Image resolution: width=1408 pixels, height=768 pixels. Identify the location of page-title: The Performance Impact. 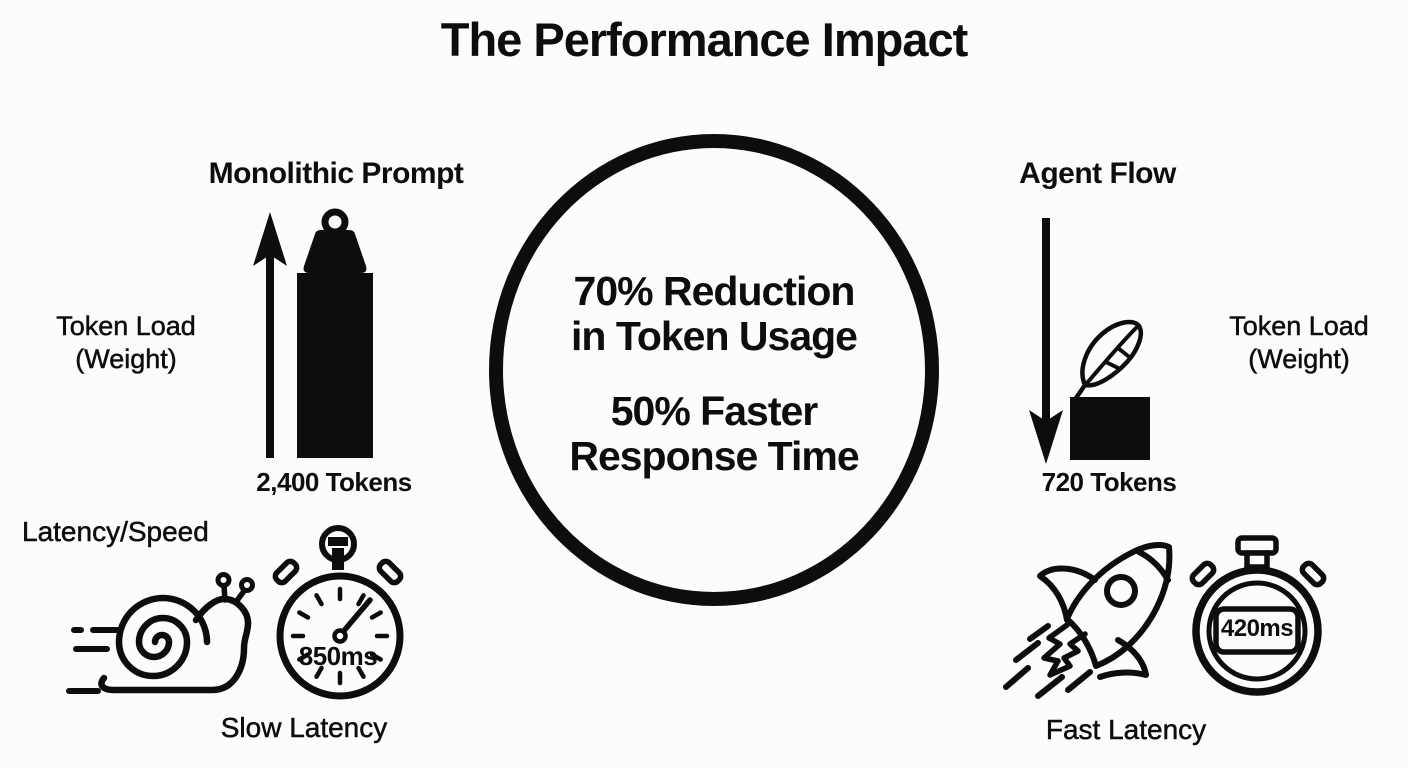
(704, 39).